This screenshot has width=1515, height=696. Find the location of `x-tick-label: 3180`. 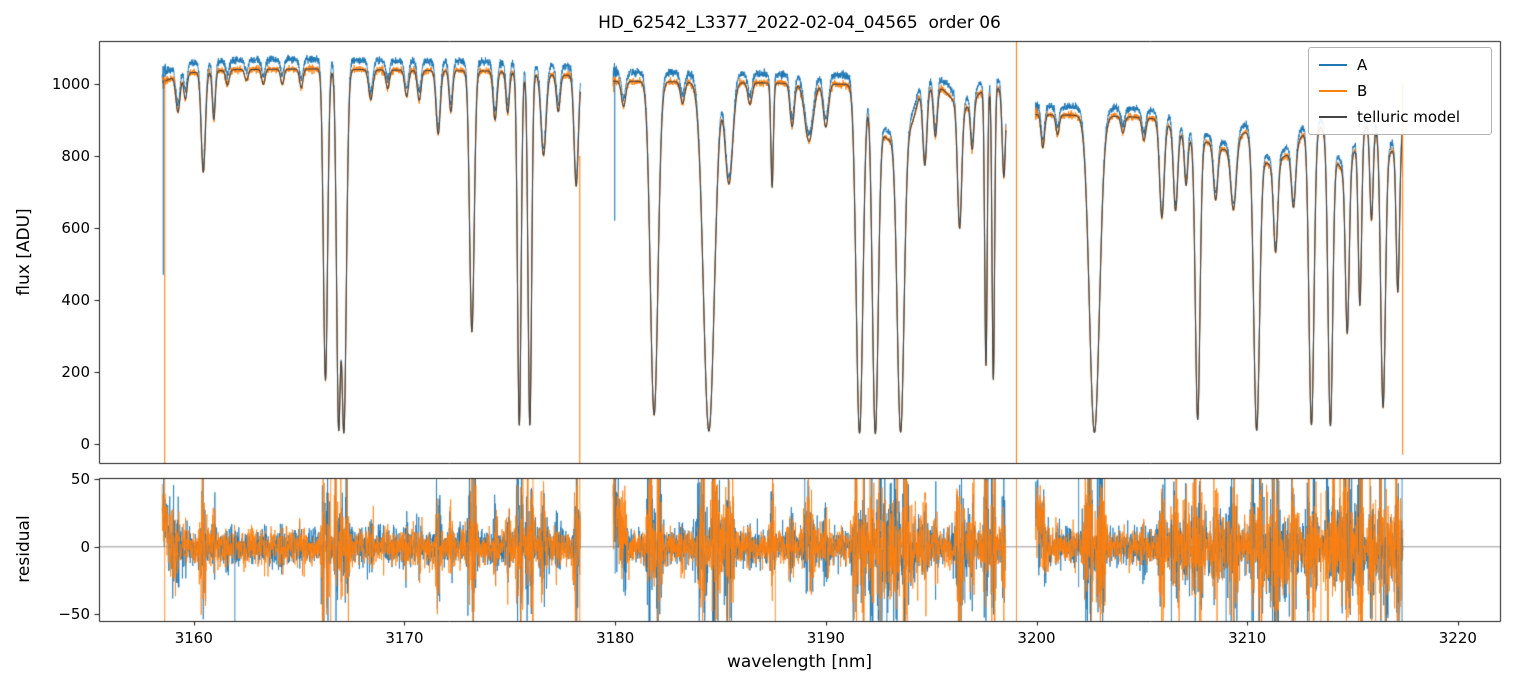

x-tick-label: 3180 is located at coordinates (615, 638).